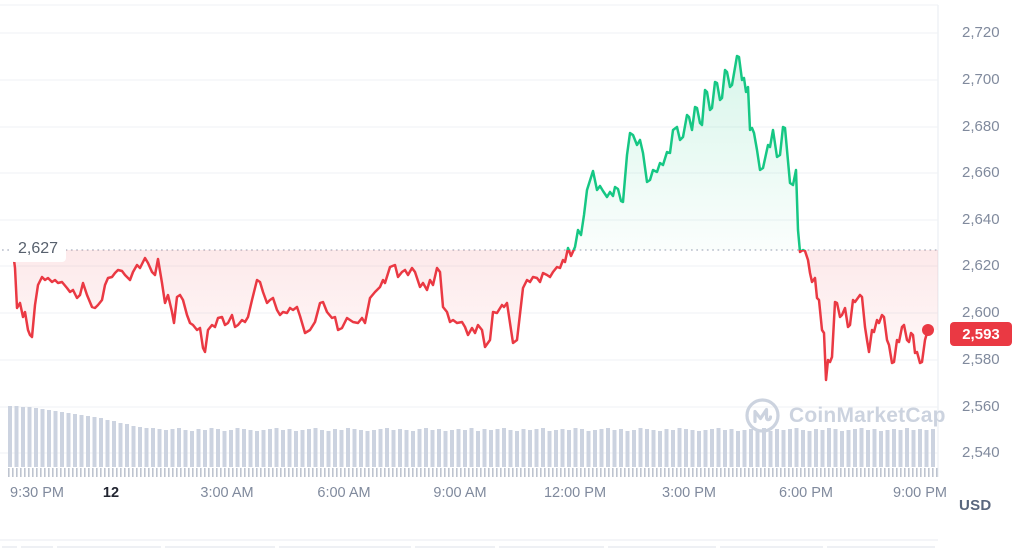 Image resolution: width=1024 pixels, height=549 pixels. Describe the element at coordinates (38, 249) in the screenshot. I see `open-price-label: 2,627` at that location.